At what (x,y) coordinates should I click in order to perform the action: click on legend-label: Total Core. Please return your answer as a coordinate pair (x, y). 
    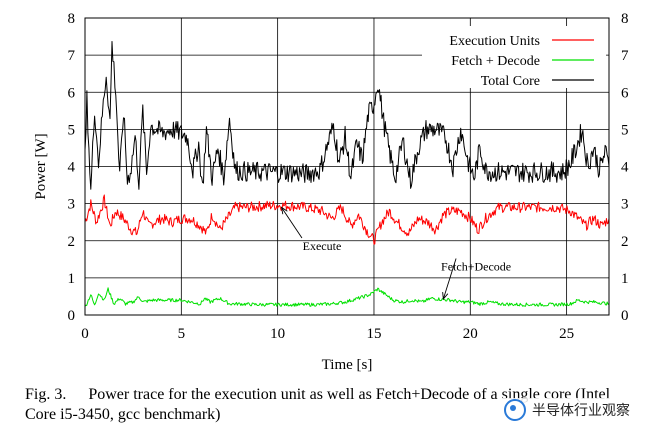
    Looking at the image, I should click on (510, 81).